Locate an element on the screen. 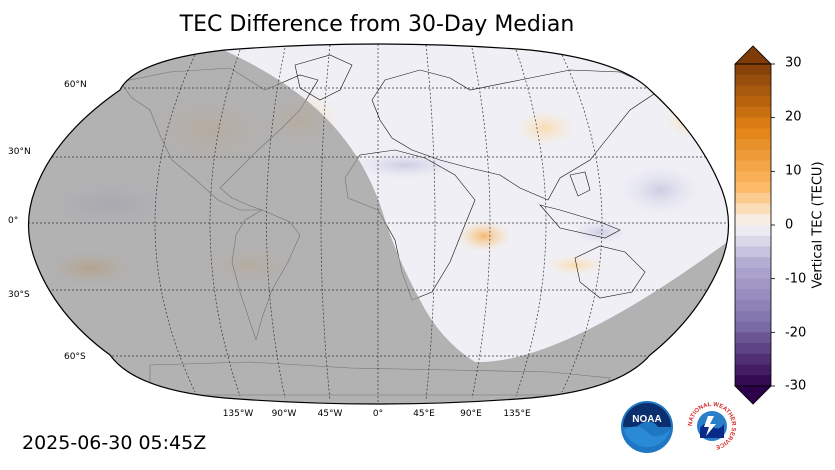 This screenshot has width=835, height=470. svg-text: NOAA is located at coordinates (646, 419).